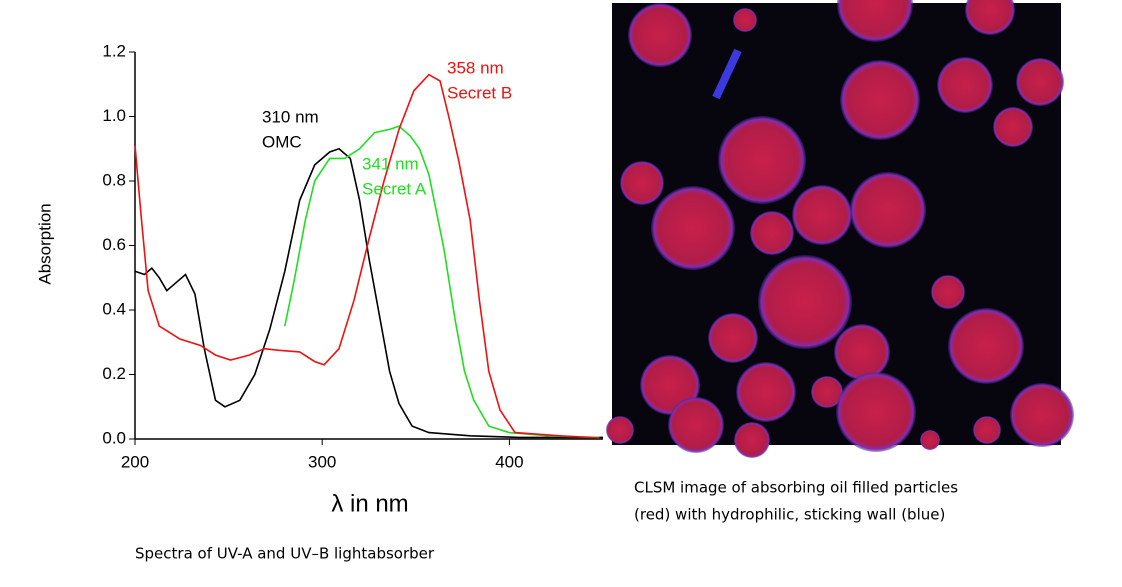  What do you see at coordinates (390, 163) in the screenshot?
I see `annotation: 341 nm` at bounding box center [390, 163].